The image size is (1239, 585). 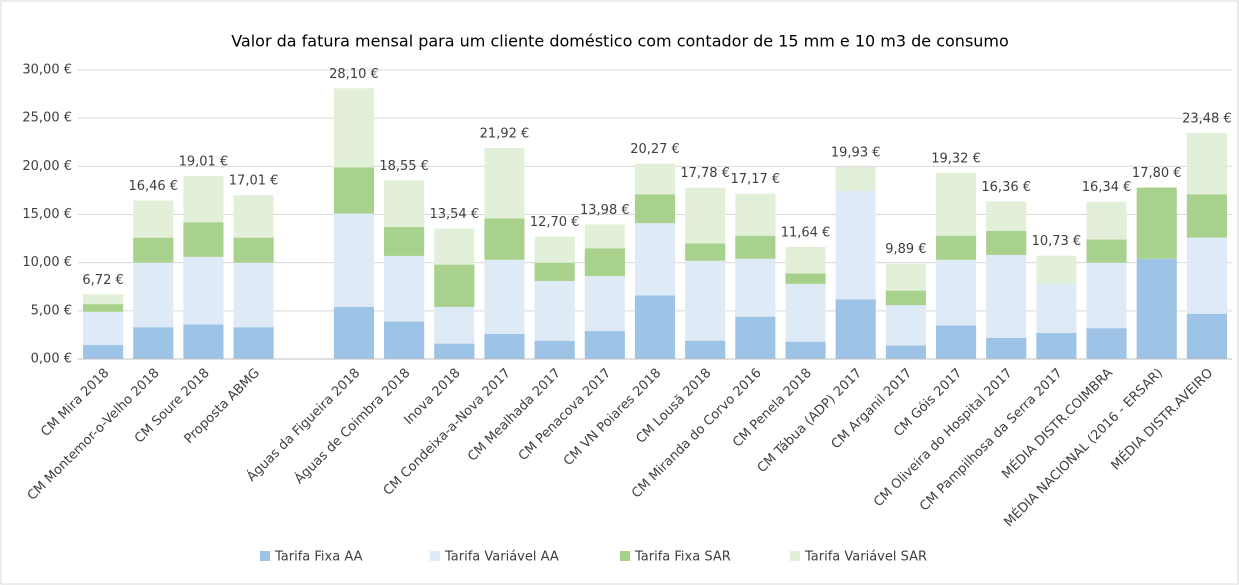 What do you see at coordinates (501, 557) in the screenshot?
I see `legend-label: Tarifa Variável AA` at bounding box center [501, 557].